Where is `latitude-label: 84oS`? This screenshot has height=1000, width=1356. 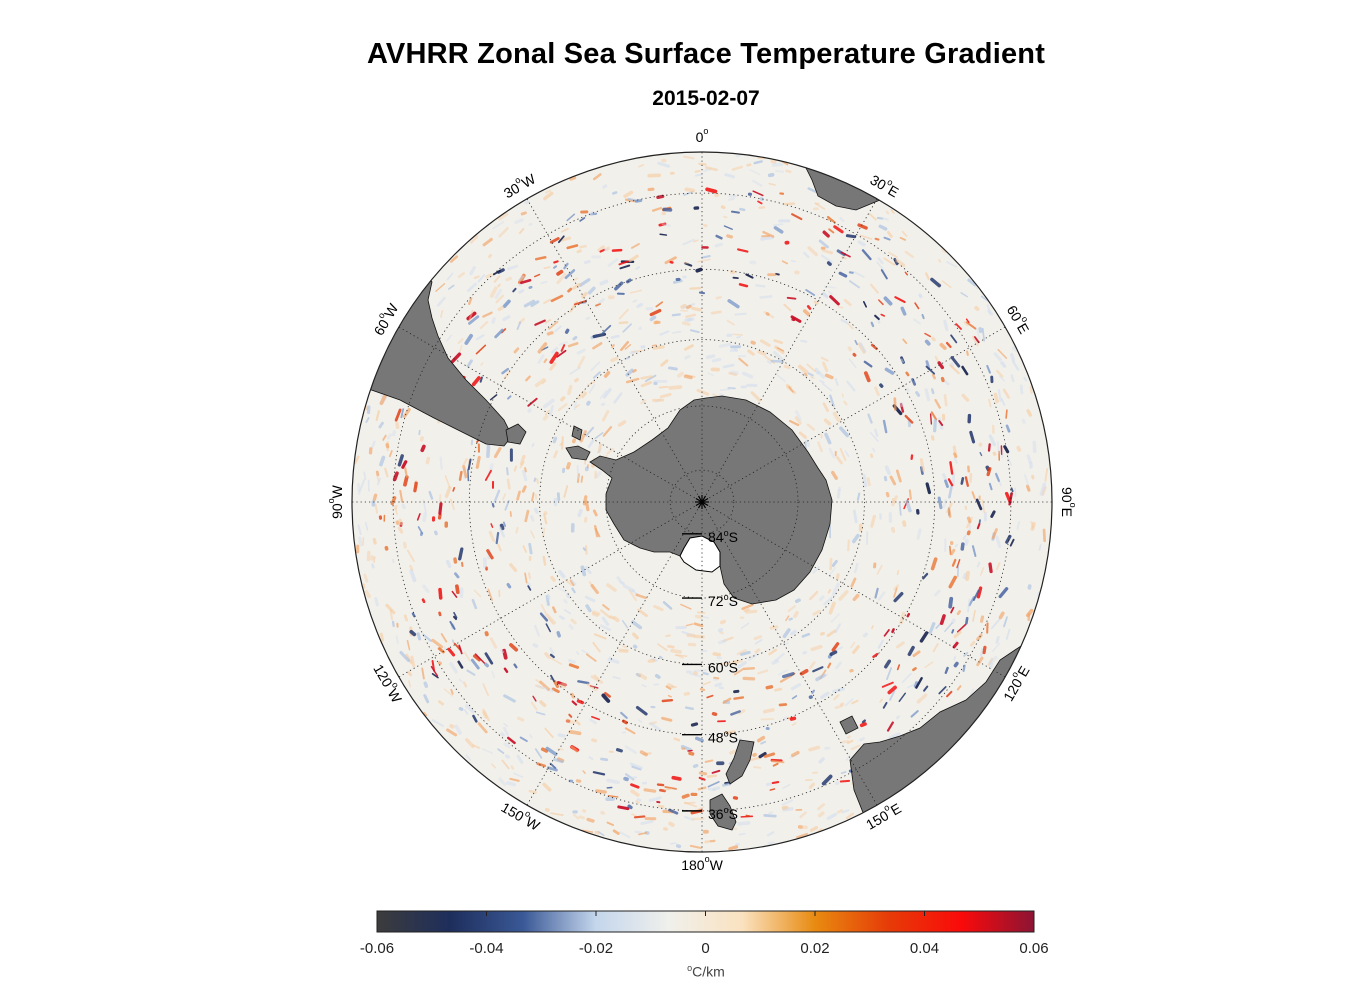
latitude-label: 84oS is located at coordinates (723, 536).